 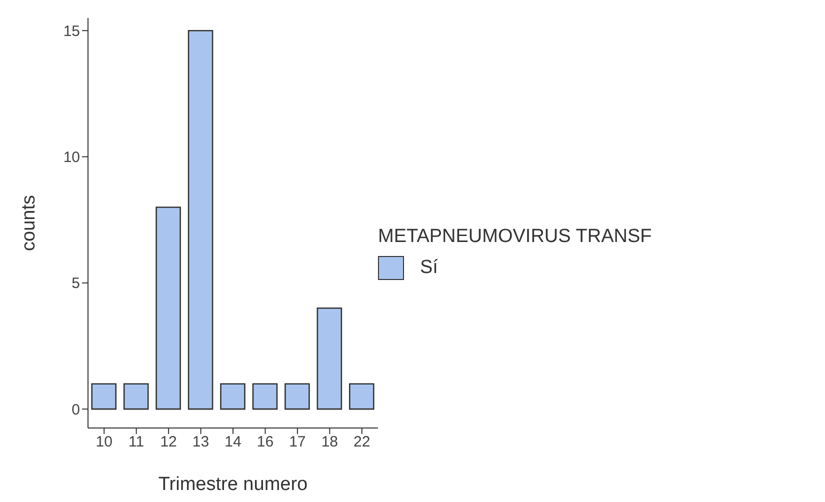 What do you see at coordinates (233, 484) in the screenshot?
I see `x-axis-title: Trimestre numero` at bounding box center [233, 484].